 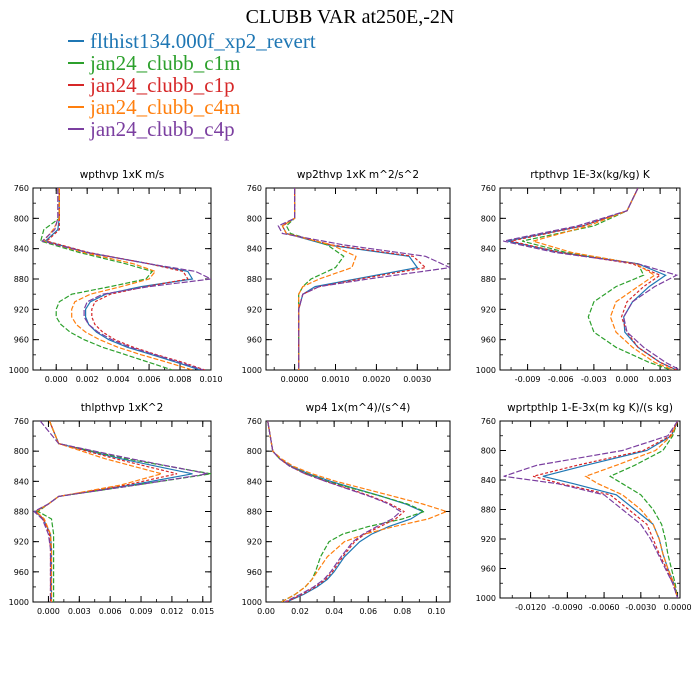 I want to click on x-tick-label: -0.0120, so click(x=530, y=607).